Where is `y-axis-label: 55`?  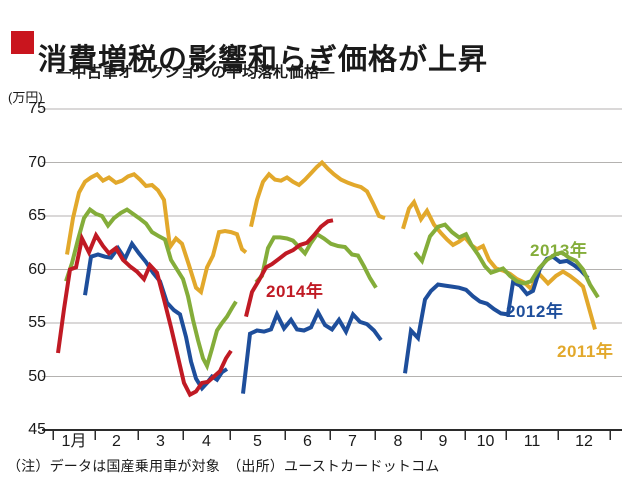
y-axis-label: 55 is located at coordinates (37, 322).